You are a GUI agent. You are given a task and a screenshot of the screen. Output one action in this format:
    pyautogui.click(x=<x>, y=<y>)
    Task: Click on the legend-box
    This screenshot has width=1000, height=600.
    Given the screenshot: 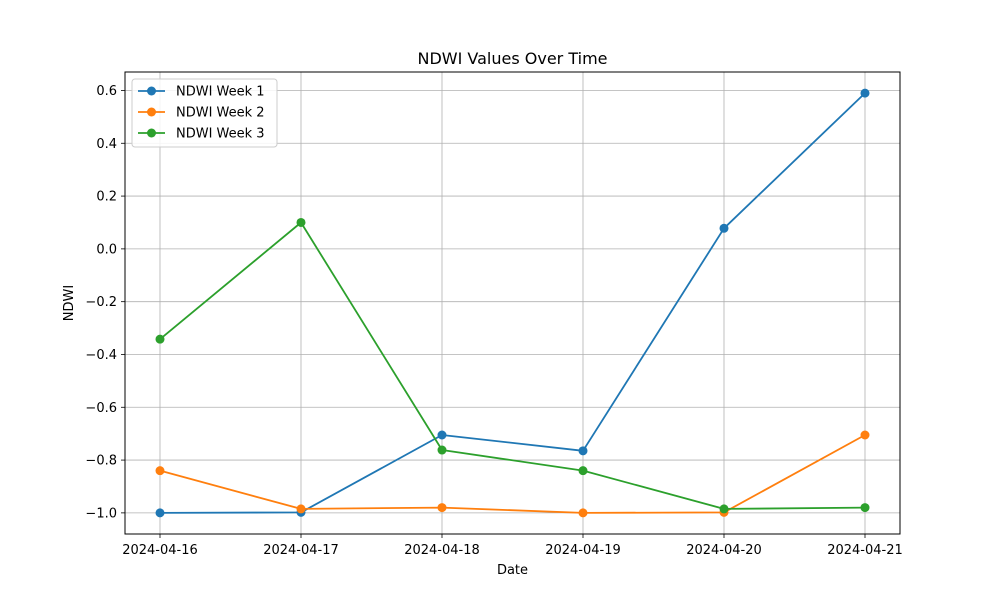 What is the action you would take?
    pyautogui.click(x=204, y=113)
    